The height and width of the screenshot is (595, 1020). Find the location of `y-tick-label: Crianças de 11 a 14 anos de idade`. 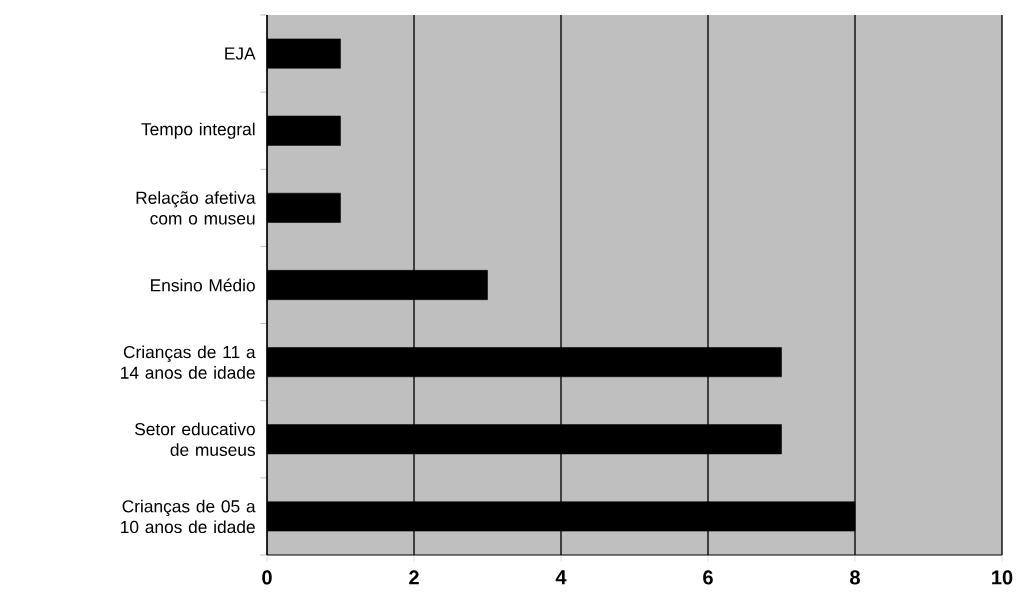

y-tick-label: Crianças de 11 a 14 anos de idade is located at coordinates (188, 362).